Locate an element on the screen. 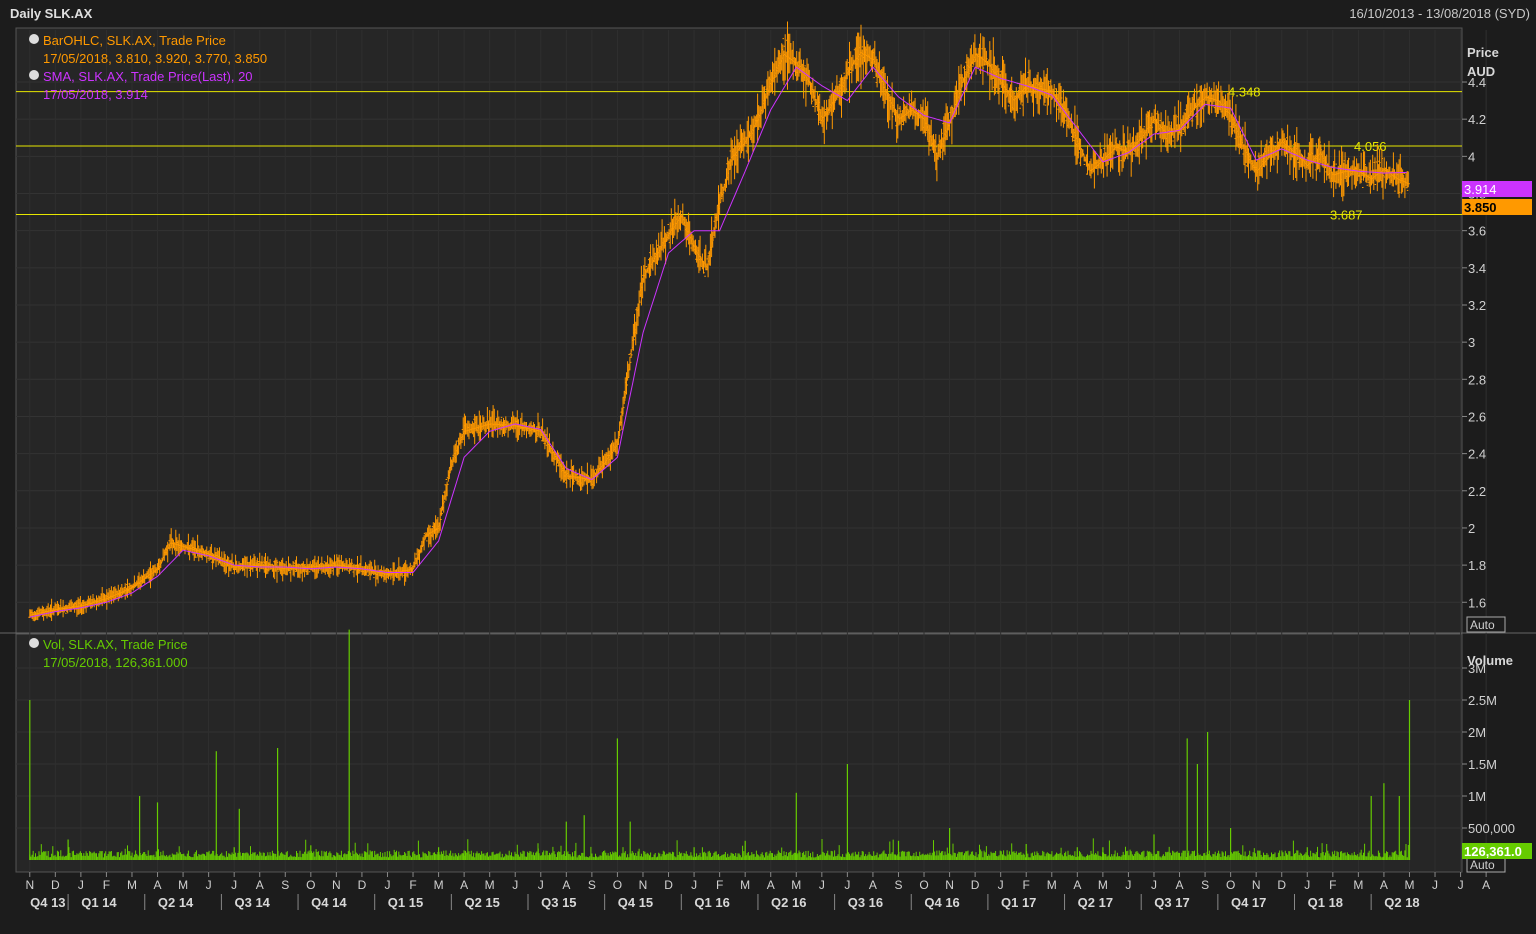  ohlc-legend-label: BarOHLC, SLK.AX, Trade Price is located at coordinates (134, 40).